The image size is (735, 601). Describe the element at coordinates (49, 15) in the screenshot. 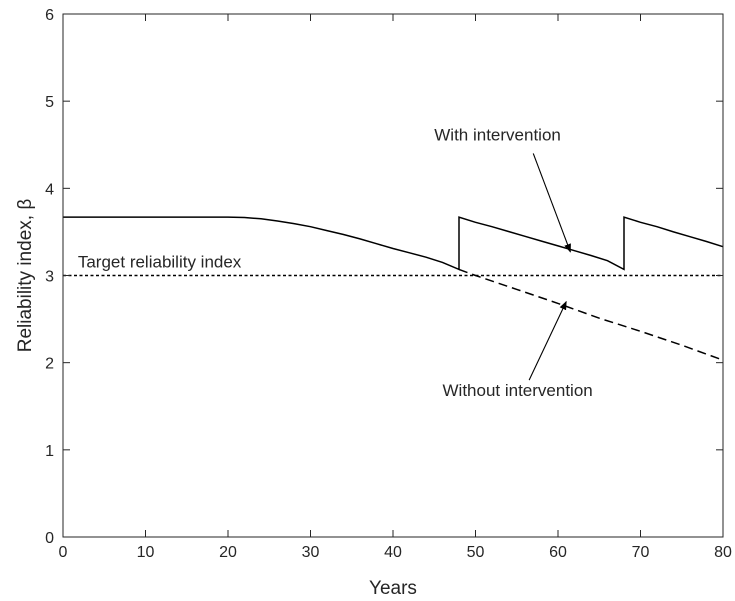

I see `y-tick-label: 6` at that location.